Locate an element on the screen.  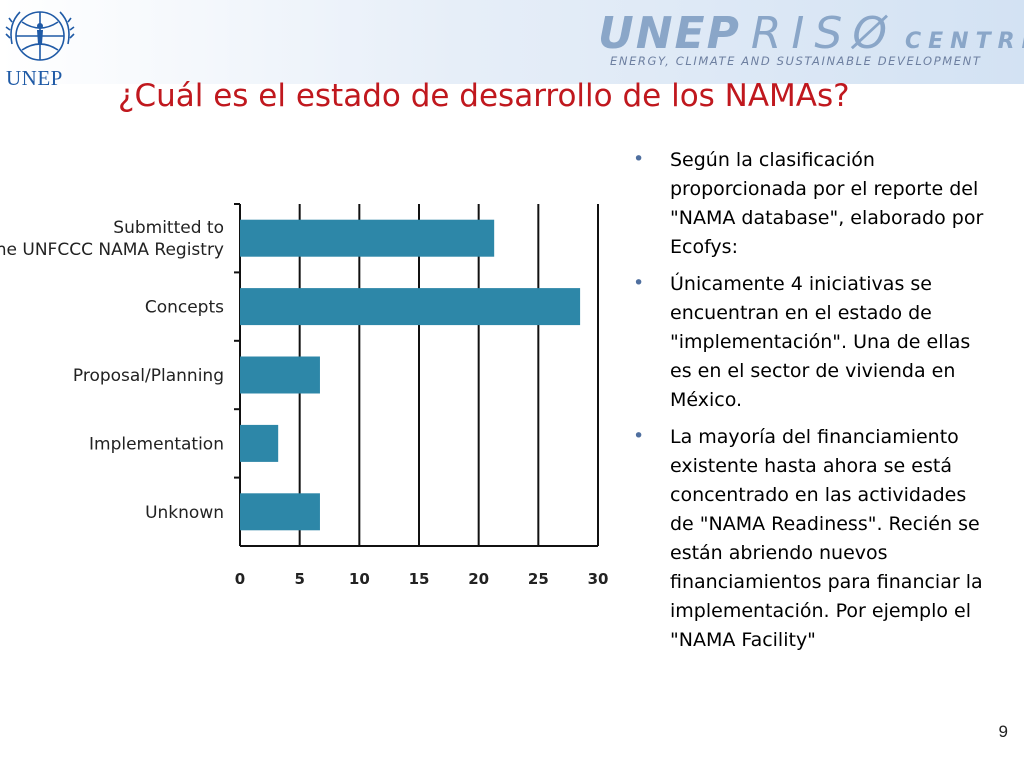
x-tick-label: 30 is located at coordinates (598, 579).